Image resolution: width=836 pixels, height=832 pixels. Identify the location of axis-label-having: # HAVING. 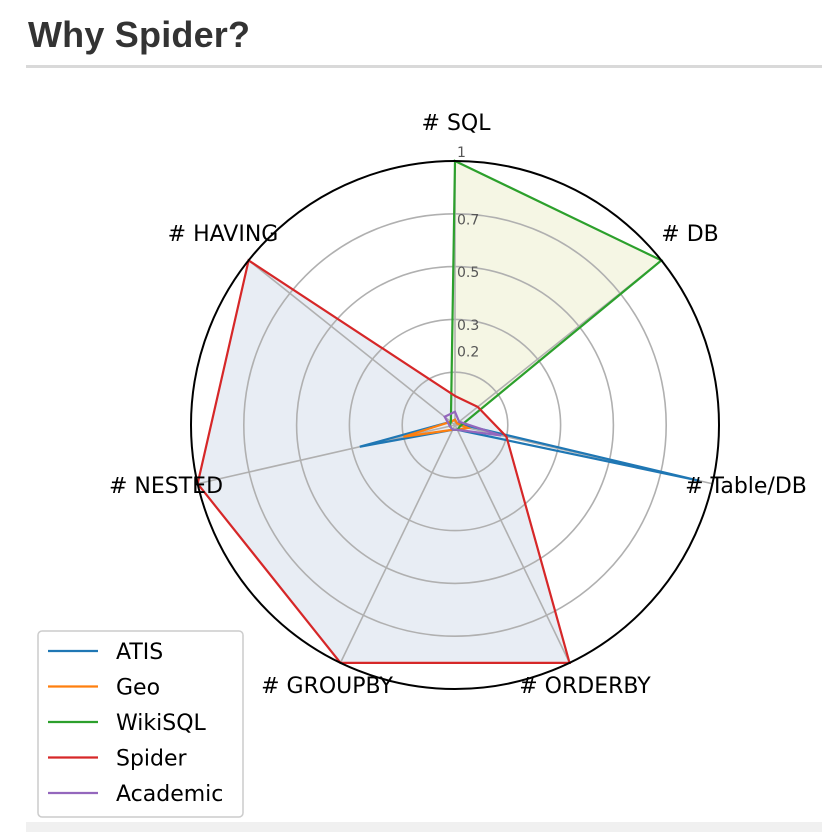
(223, 234).